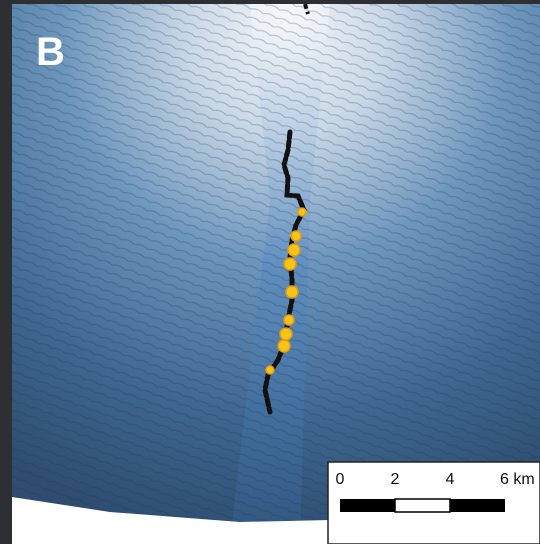 This screenshot has height=544, width=540. I want to click on no-data, so click(171, 520).